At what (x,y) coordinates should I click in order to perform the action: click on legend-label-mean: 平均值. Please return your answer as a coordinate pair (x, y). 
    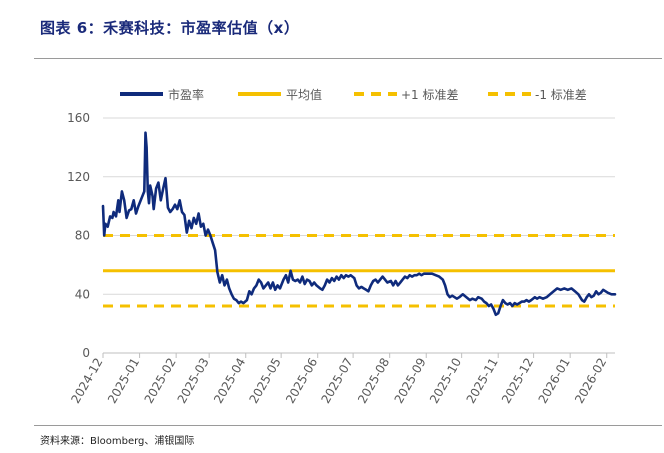
    Looking at the image, I should click on (304, 94).